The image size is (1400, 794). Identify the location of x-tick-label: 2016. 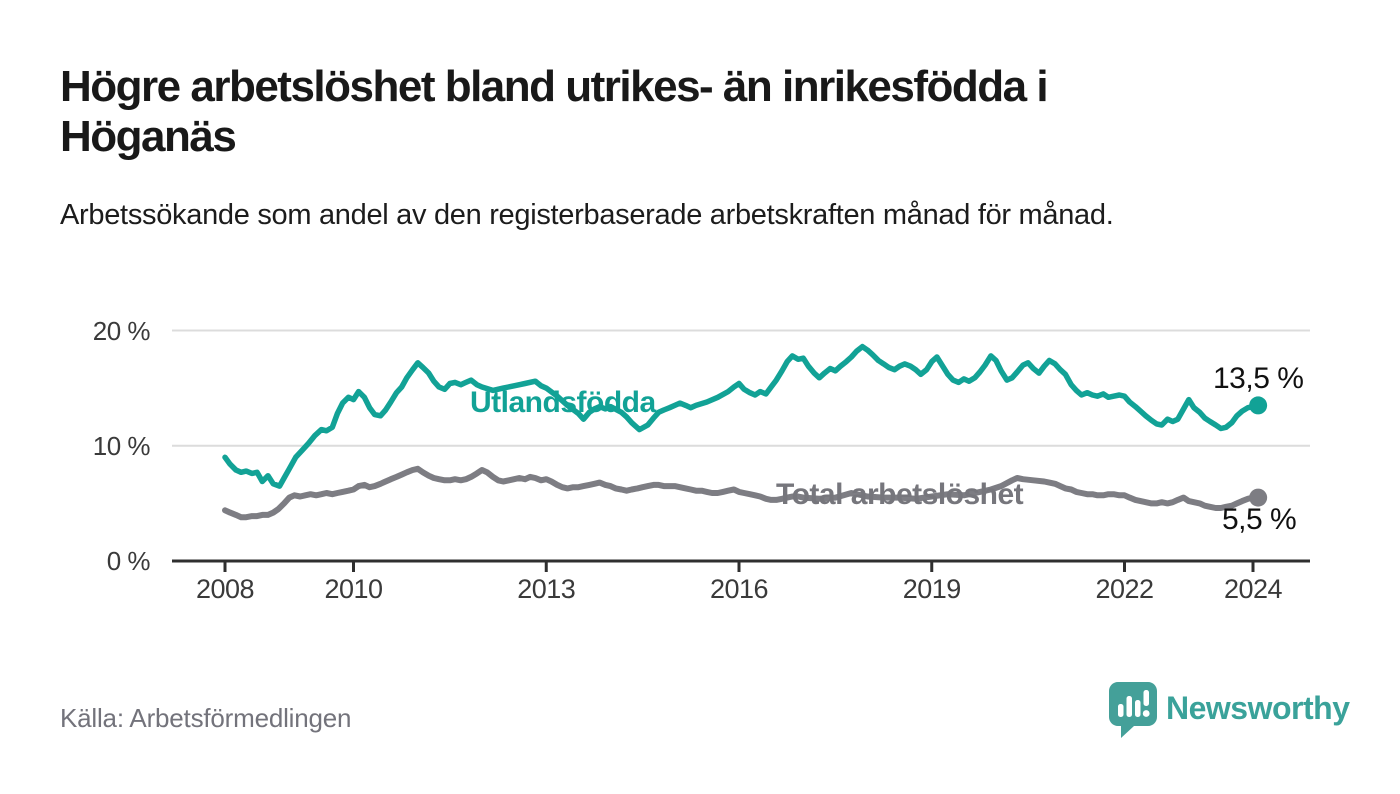
(739, 589).